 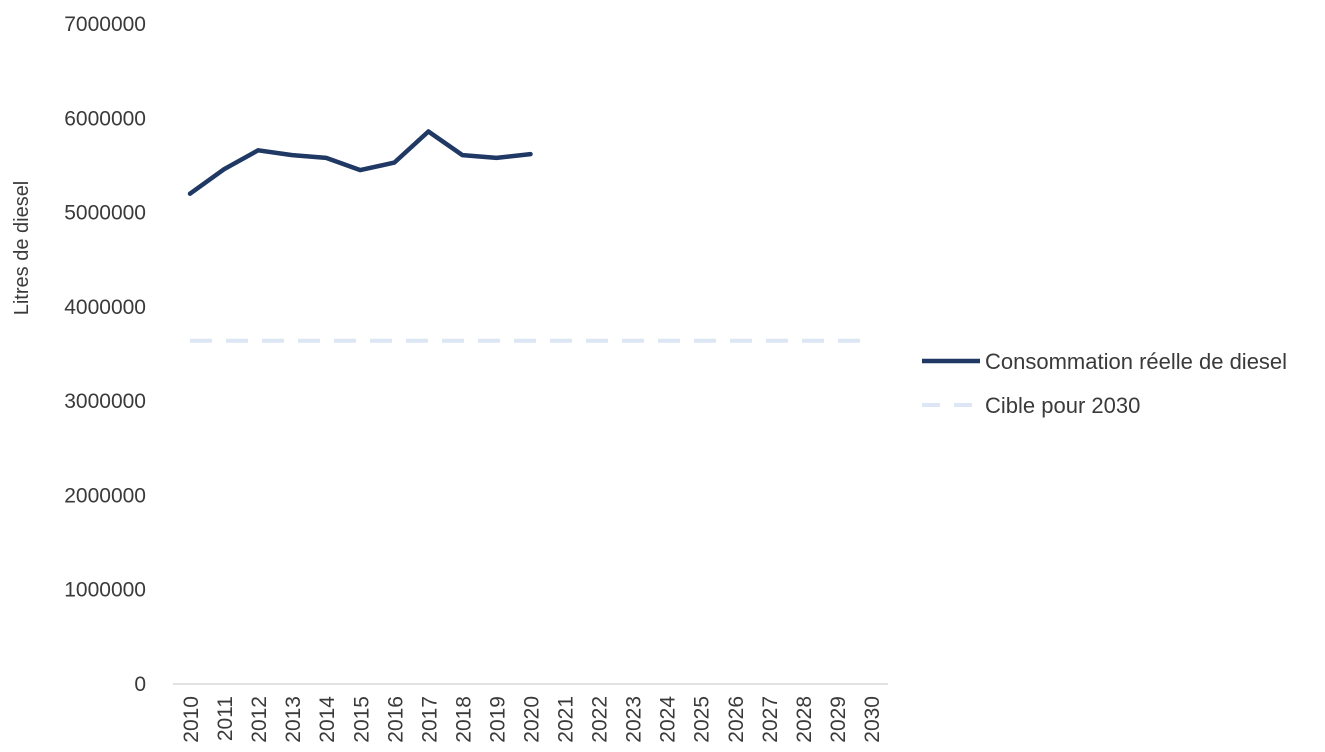 What do you see at coordinates (105, 24) in the screenshot?
I see `y-tick-label: 7000000` at bounding box center [105, 24].